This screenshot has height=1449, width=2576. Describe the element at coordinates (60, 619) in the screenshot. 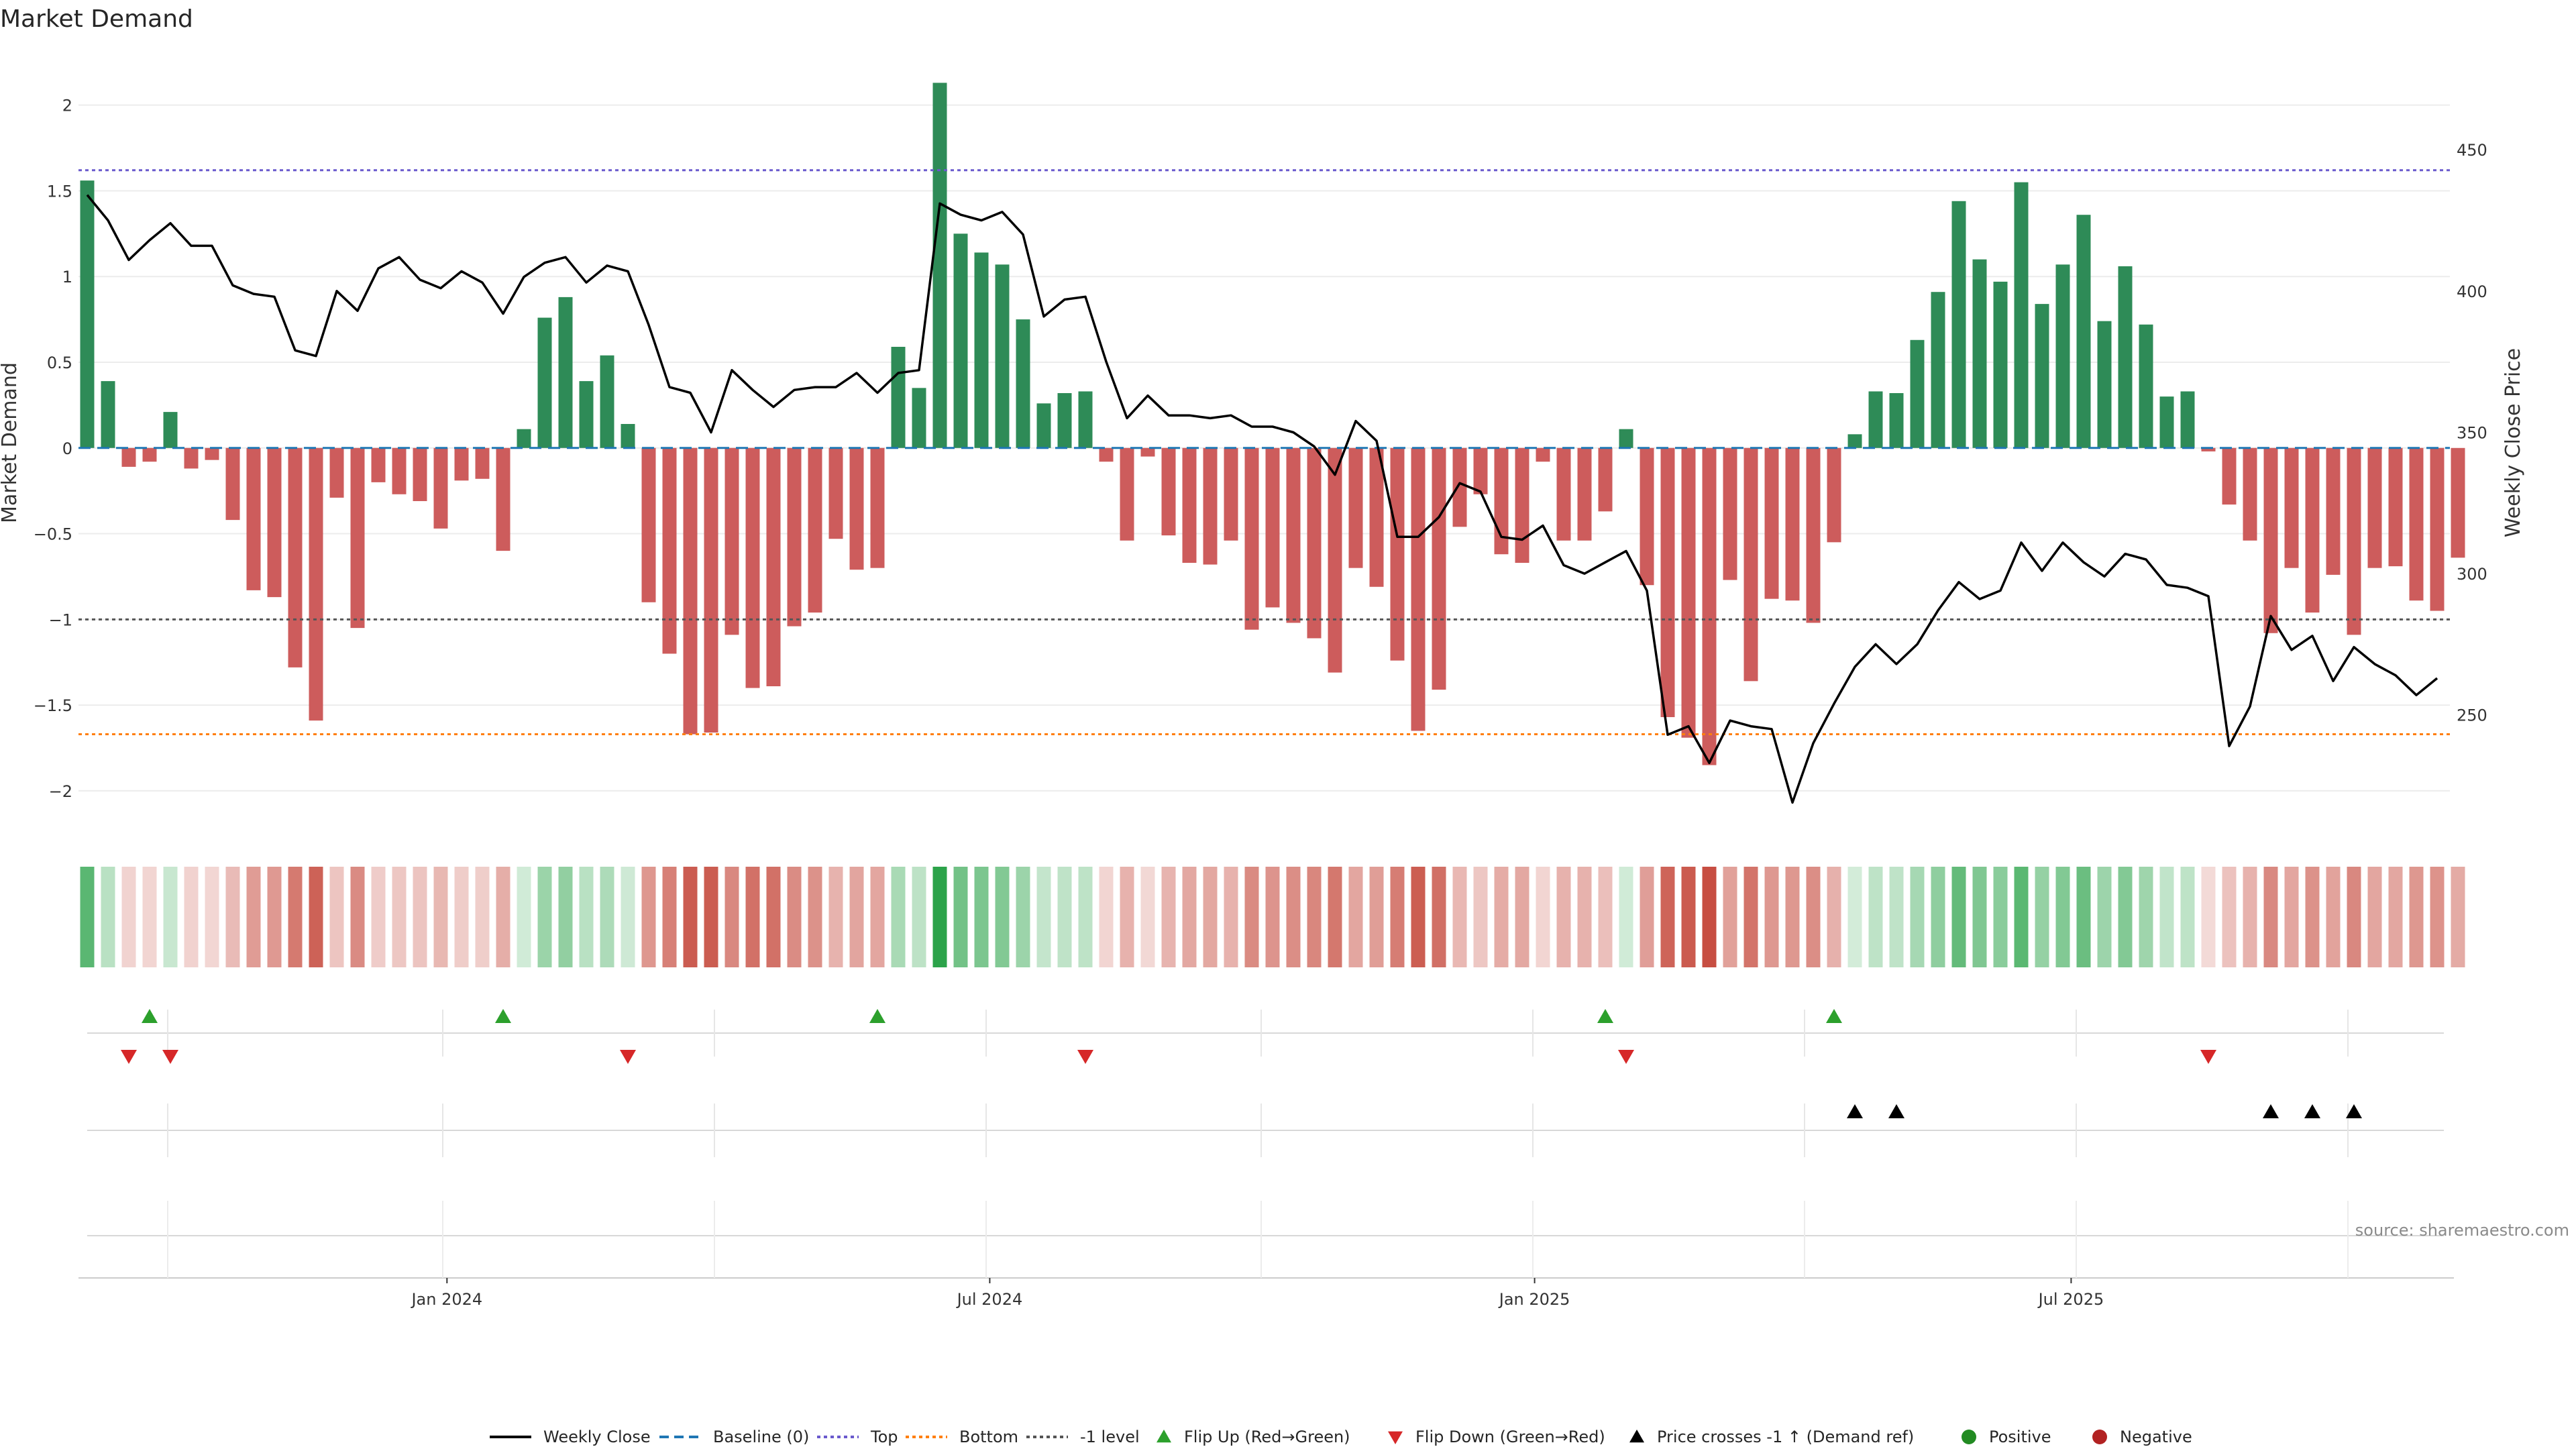

I see `y-tick-label-left: −1` at that location.